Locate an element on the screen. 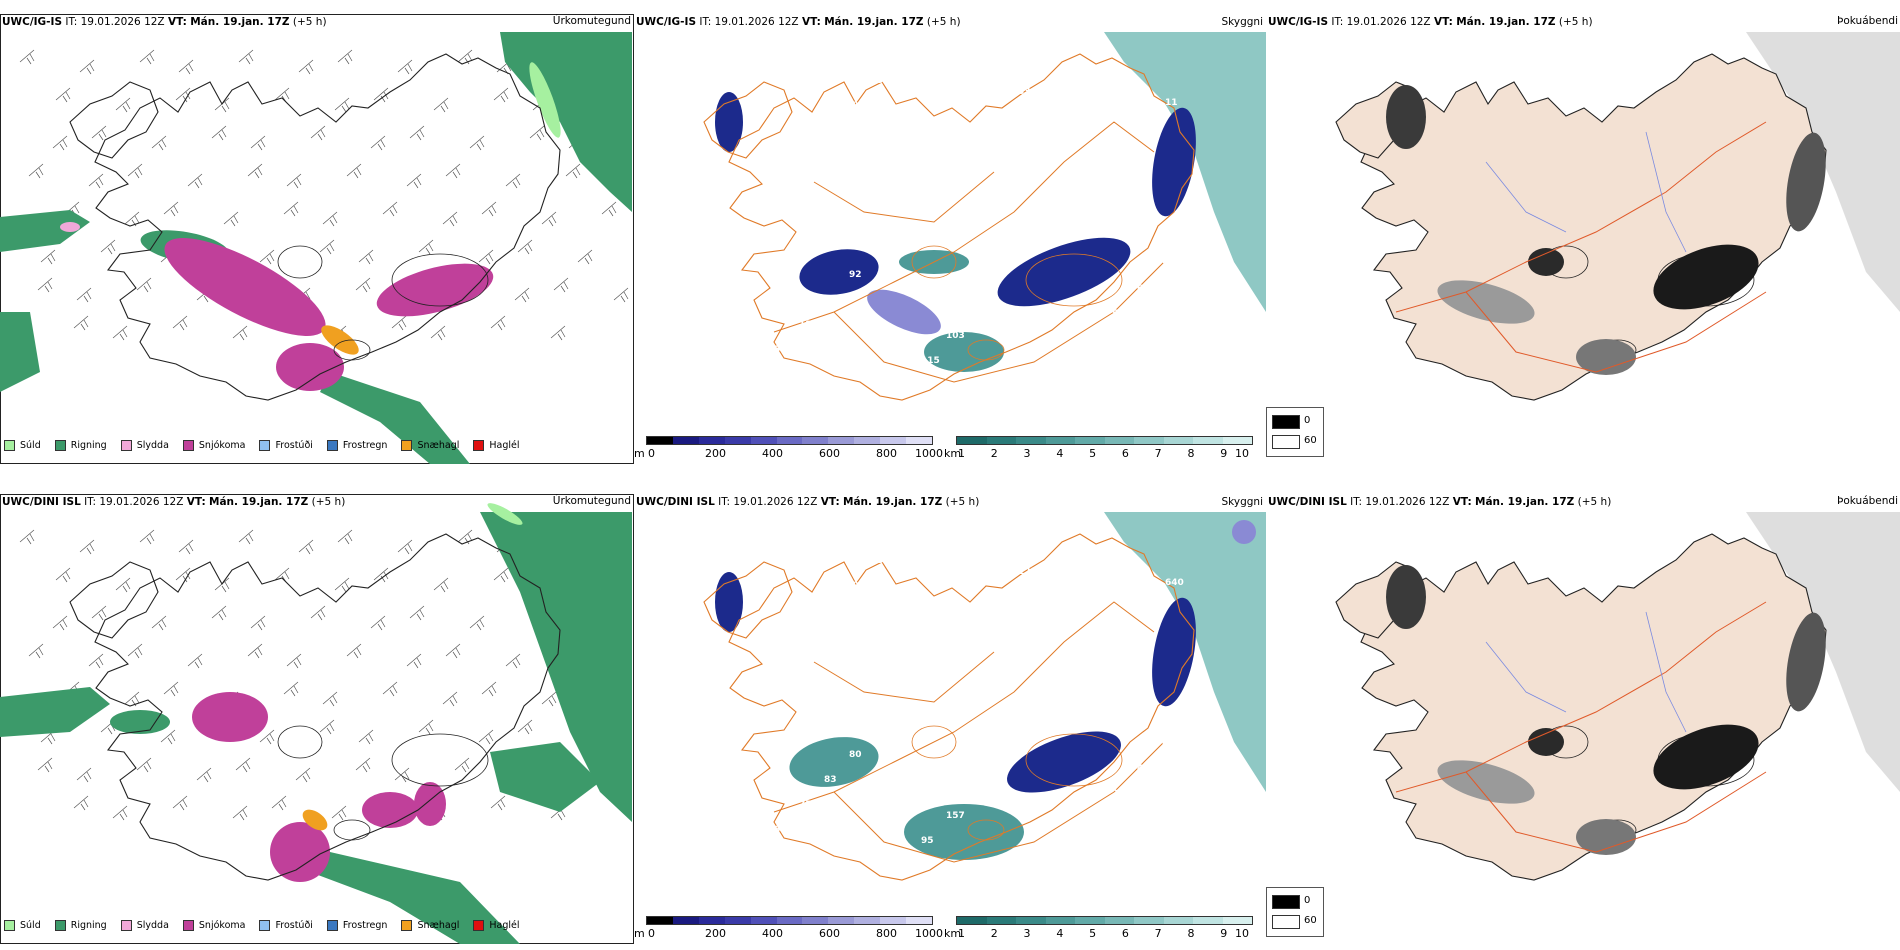  scale-tick-label: 3 is located at coordinates (1027, 453).